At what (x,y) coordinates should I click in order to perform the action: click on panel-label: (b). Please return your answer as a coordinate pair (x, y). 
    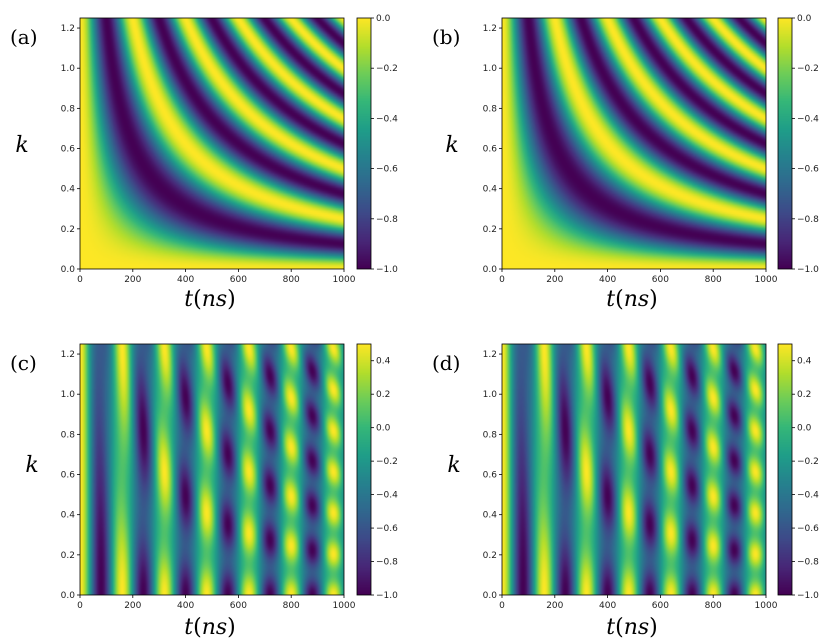
    Looking at the image, I should click on (446, 37).